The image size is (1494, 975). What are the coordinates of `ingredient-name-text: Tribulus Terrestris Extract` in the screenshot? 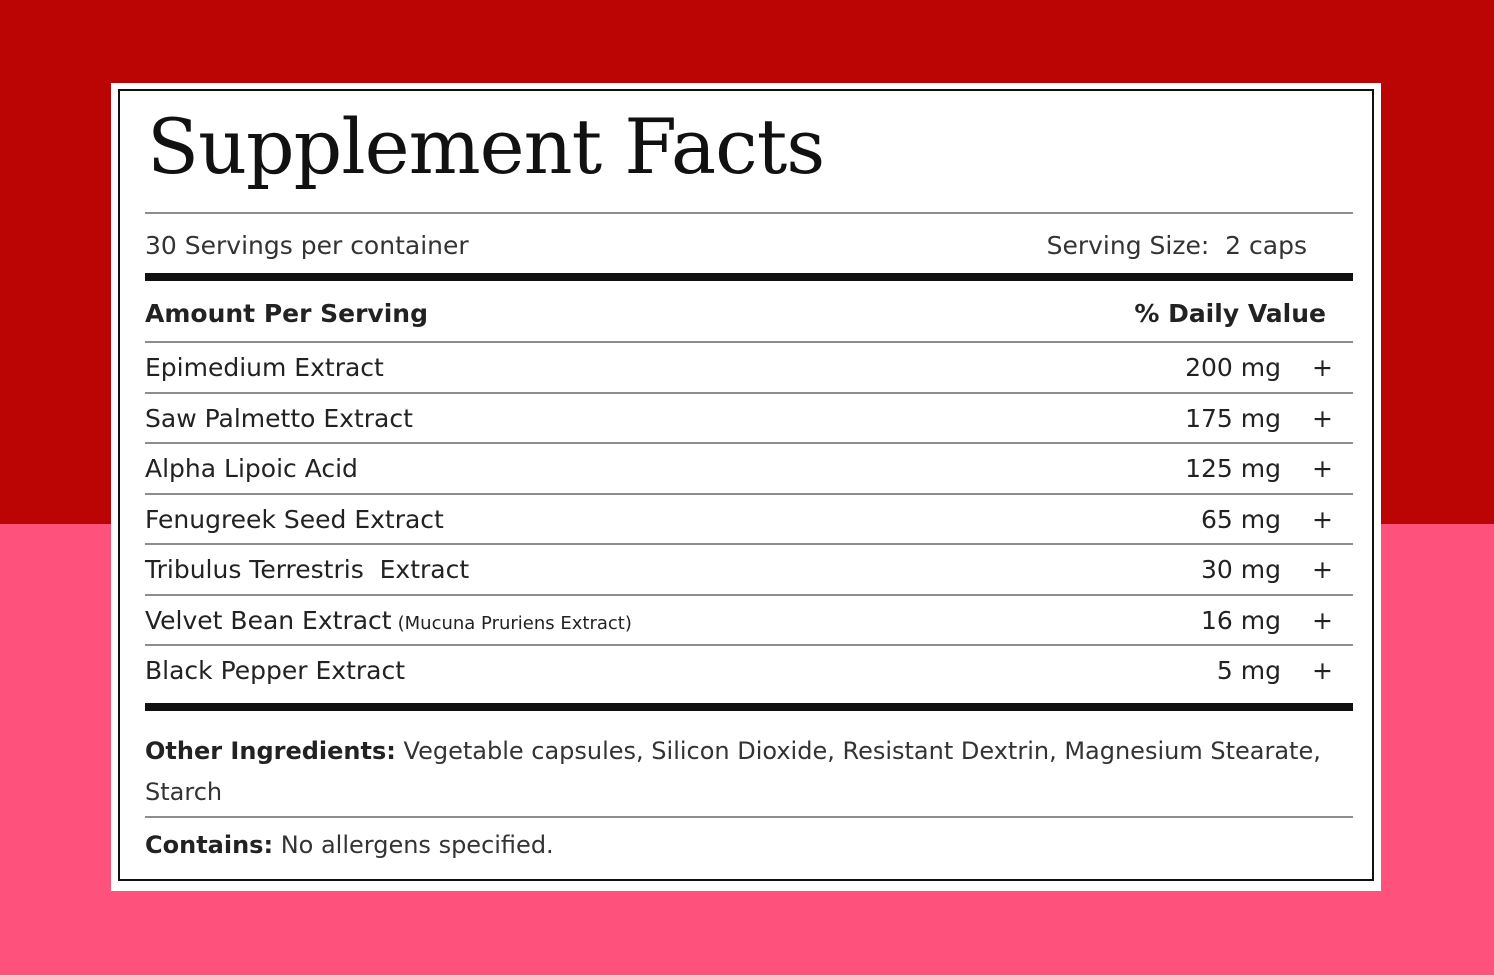 It's located at (307, 569).